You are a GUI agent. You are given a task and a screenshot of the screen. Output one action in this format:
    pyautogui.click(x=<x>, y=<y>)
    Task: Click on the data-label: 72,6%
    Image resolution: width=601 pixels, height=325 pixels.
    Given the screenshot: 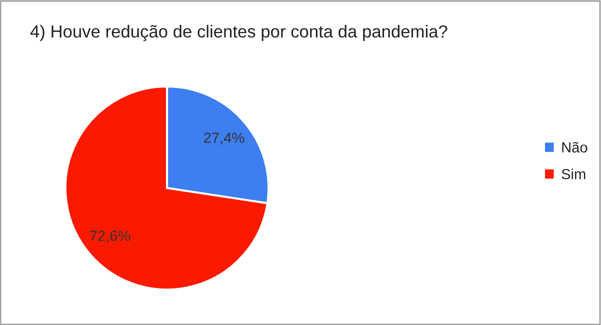 What is the action you would take?
    pyautogui.click(x=110, y=236)
    